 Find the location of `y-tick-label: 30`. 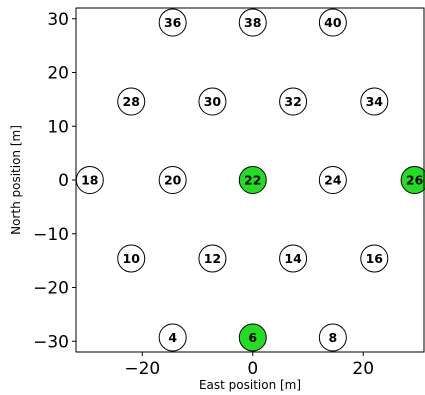

y-tick-label: 30 is located at coordinates (58, 20).